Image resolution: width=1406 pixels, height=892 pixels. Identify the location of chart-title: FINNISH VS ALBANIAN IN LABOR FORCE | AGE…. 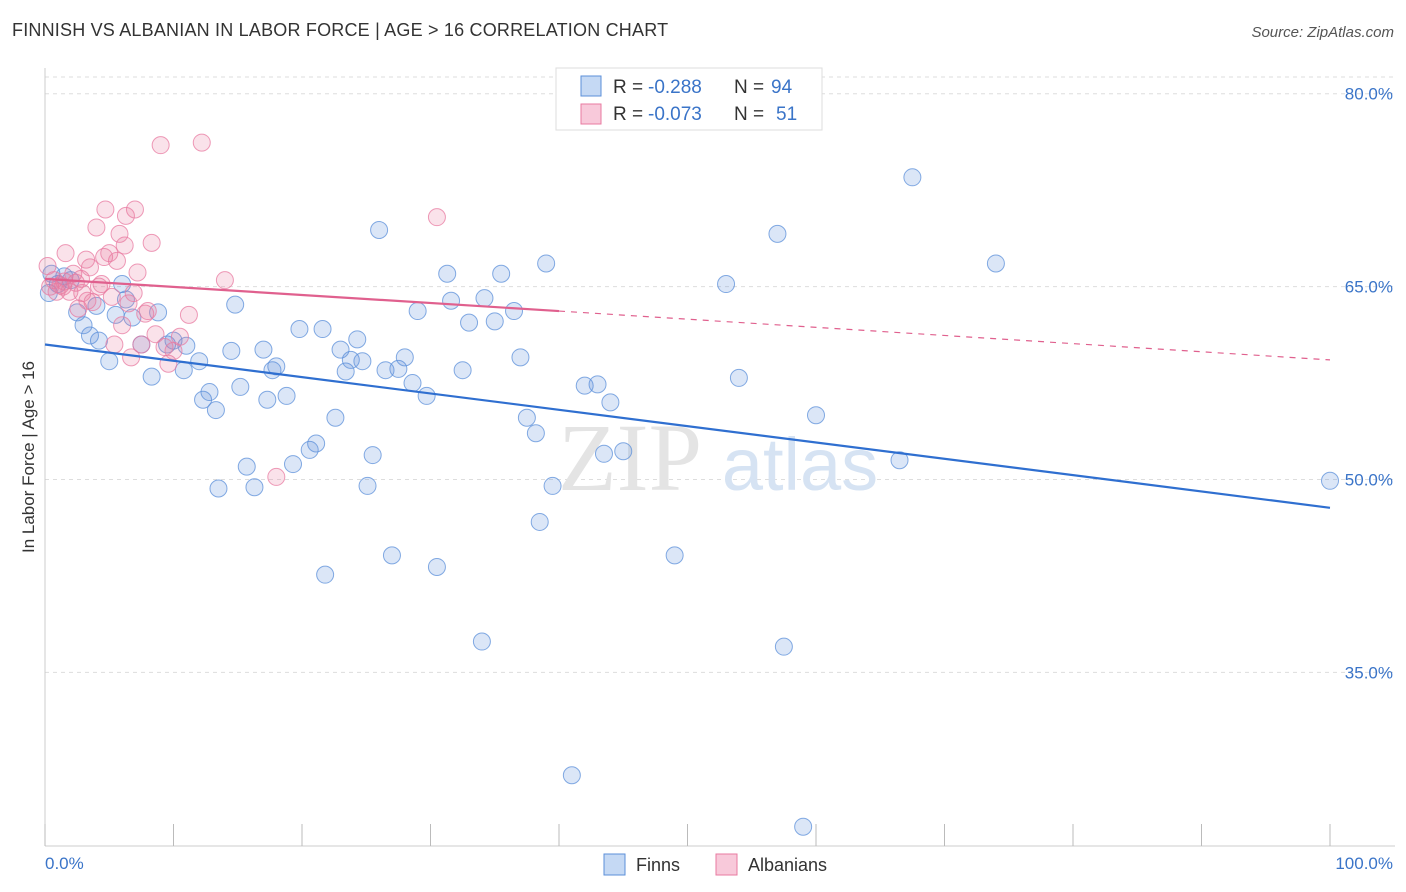
(340, 30).